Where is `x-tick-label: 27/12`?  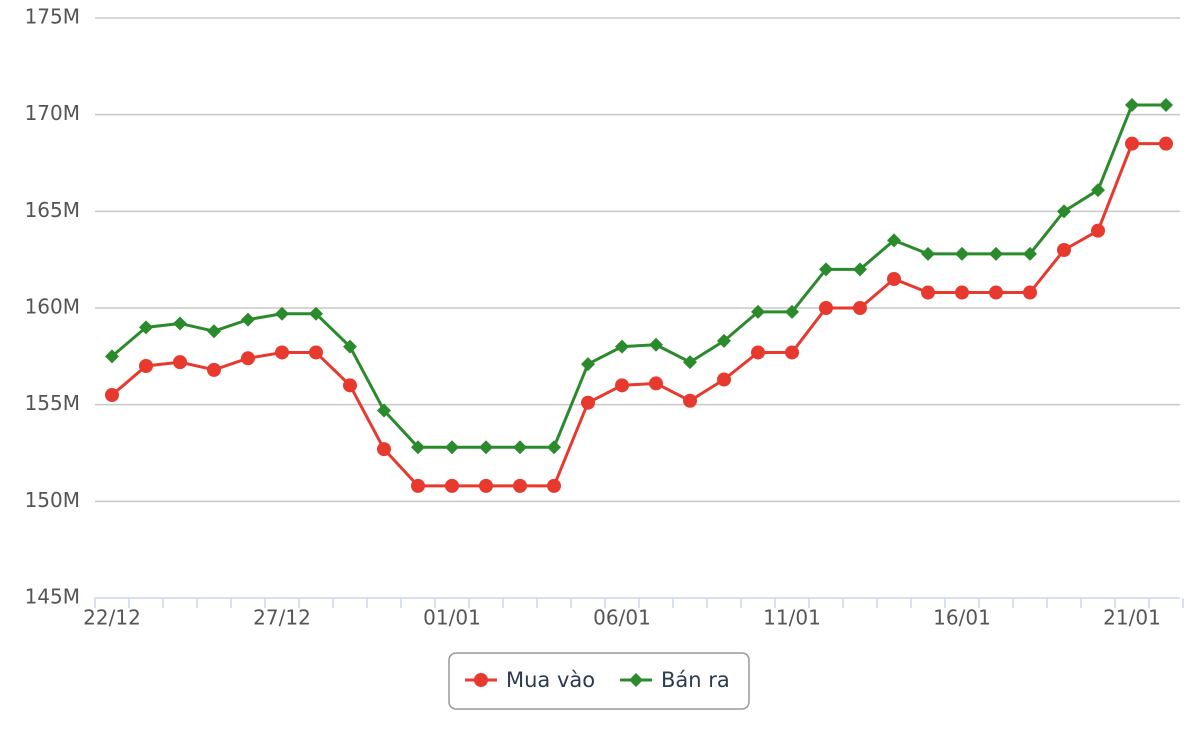 x-tick-label: 27/12 is located at coordinates (282, 618).